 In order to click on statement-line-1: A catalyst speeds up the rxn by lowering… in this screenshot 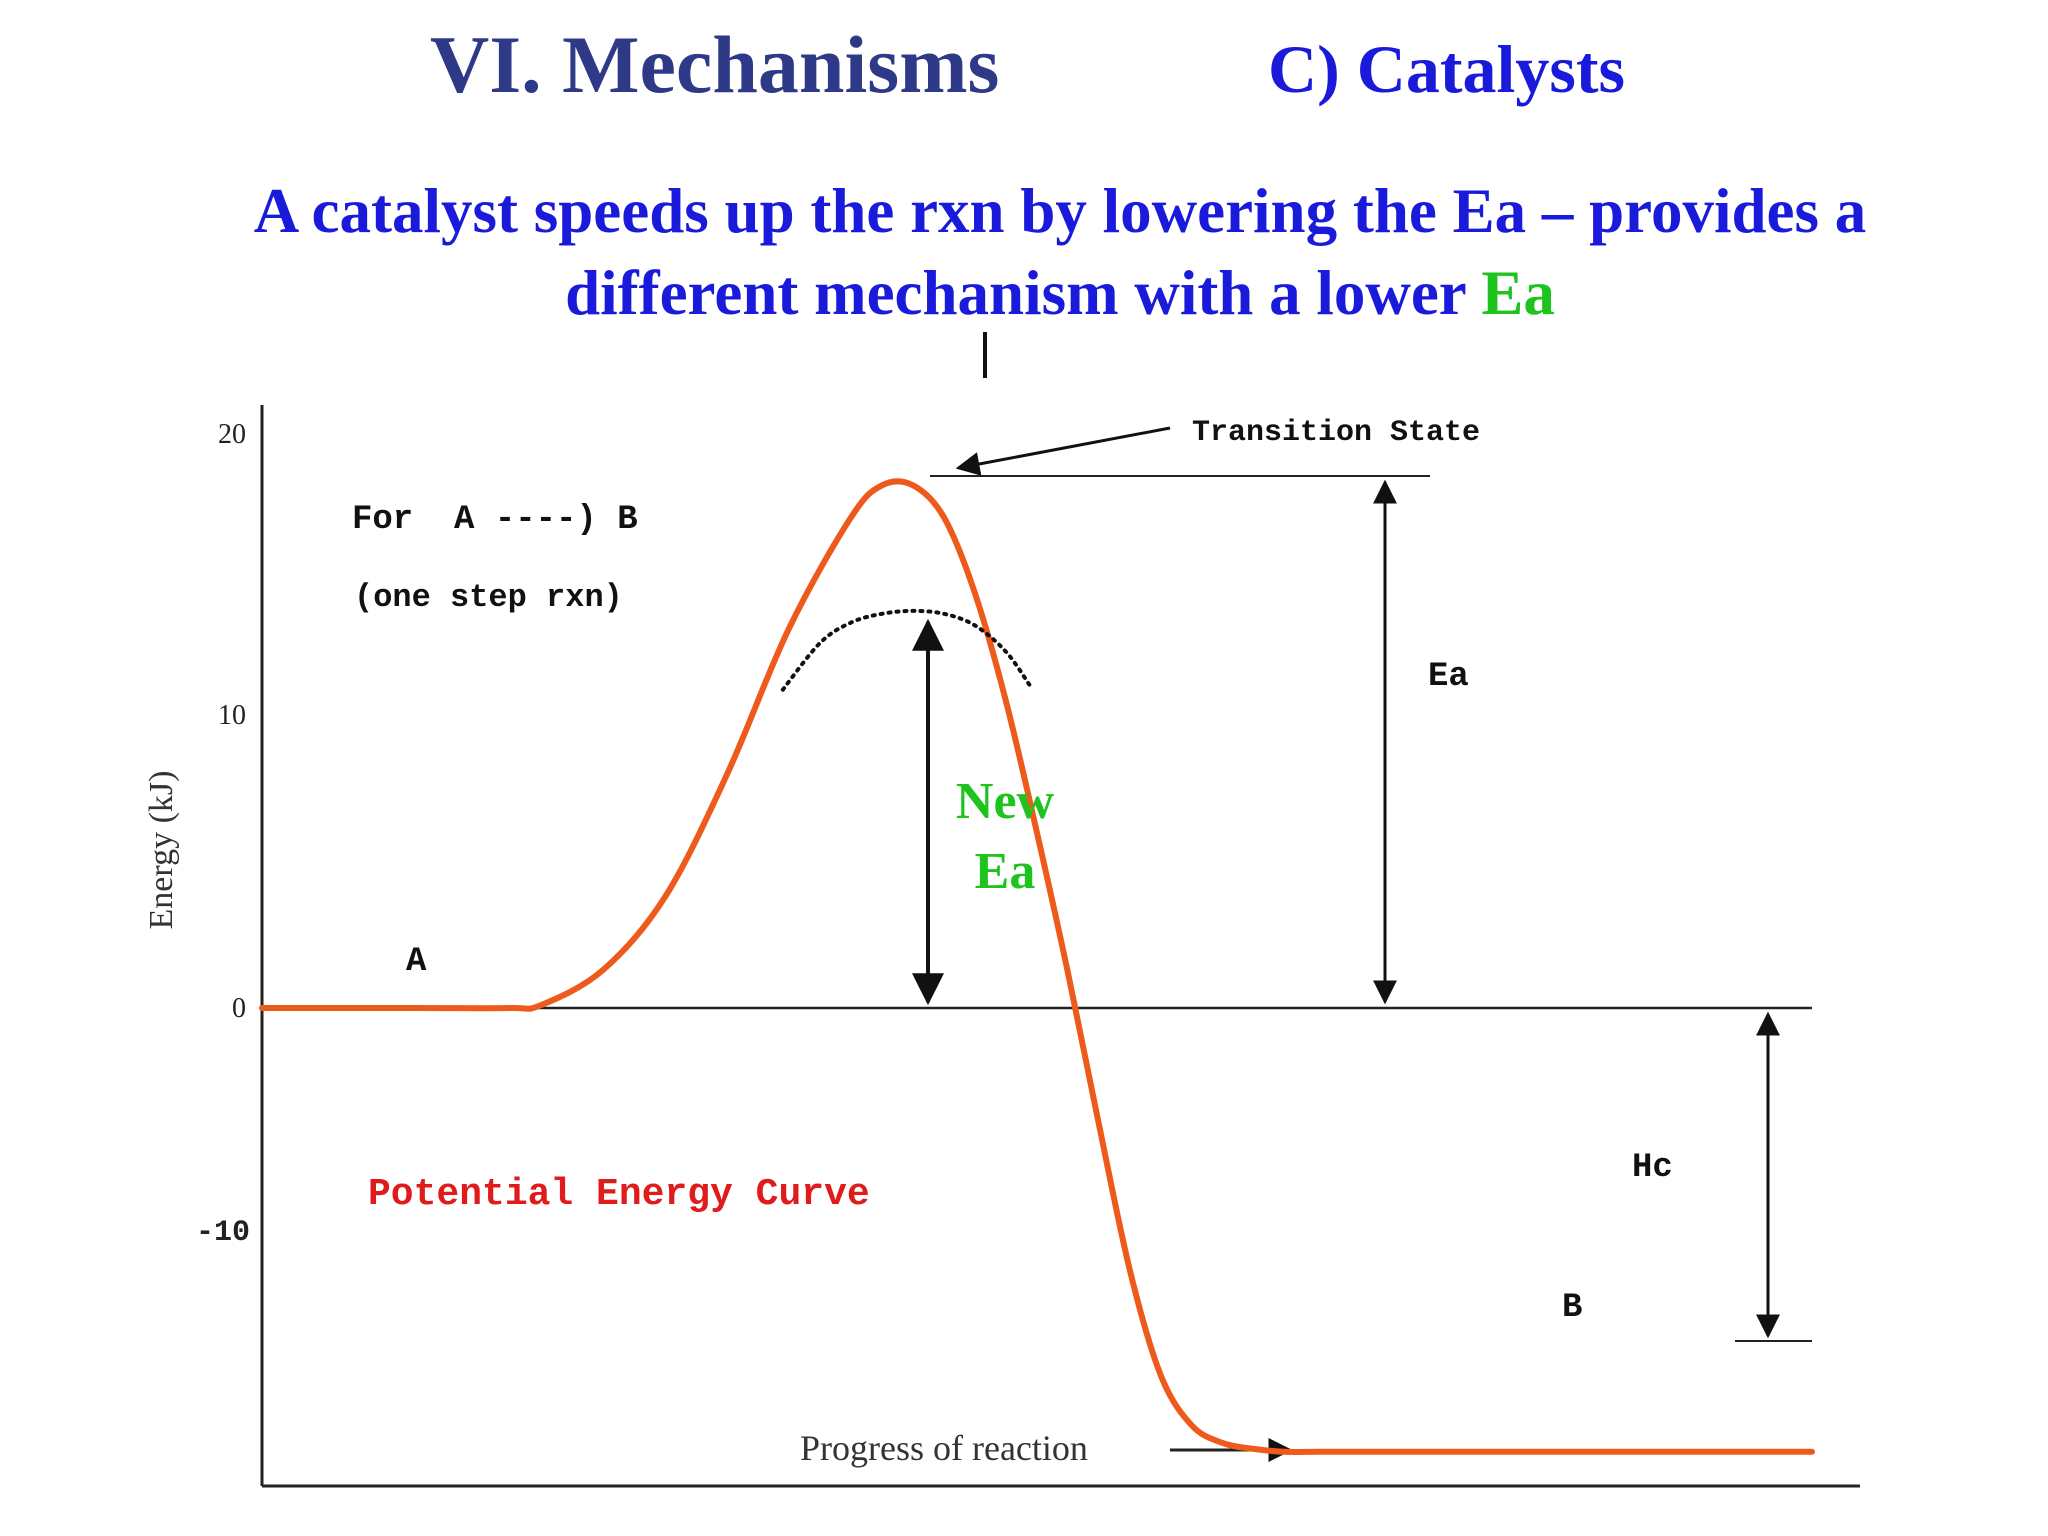, I will do `click(1060, 211)`.